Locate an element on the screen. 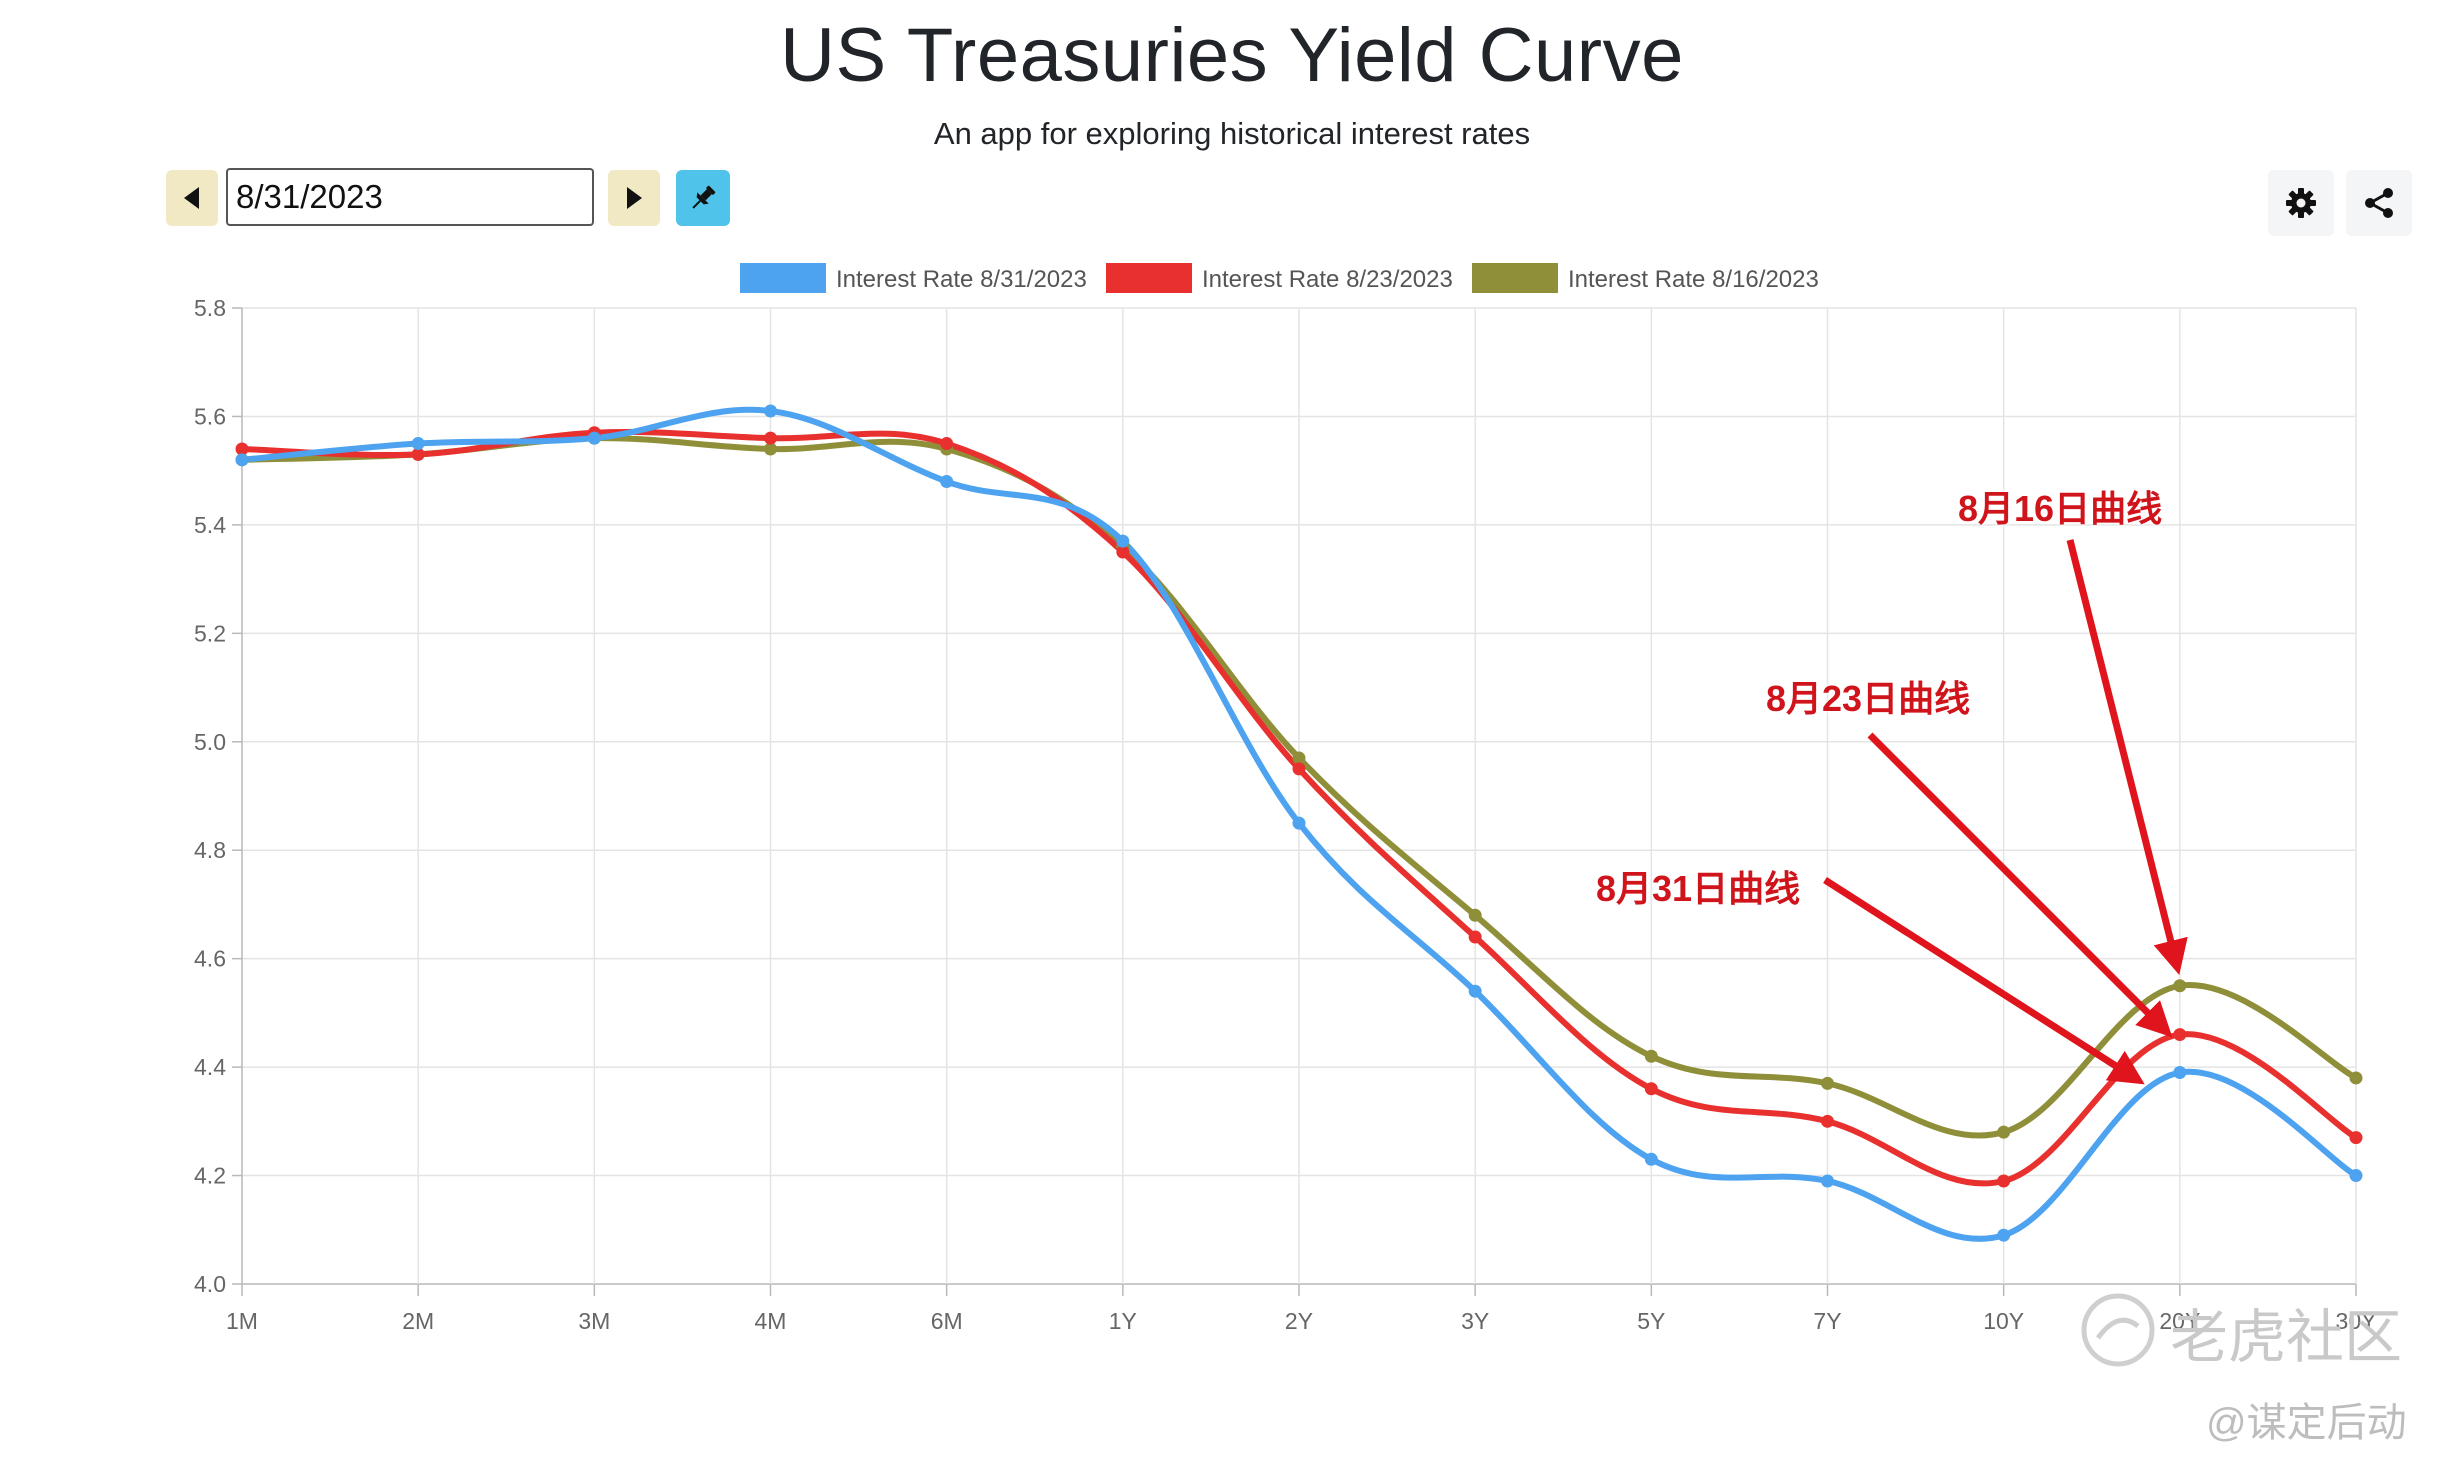 This screenshot has height=1466, width=2464. settings-button is located at coordinates (2301, 203).